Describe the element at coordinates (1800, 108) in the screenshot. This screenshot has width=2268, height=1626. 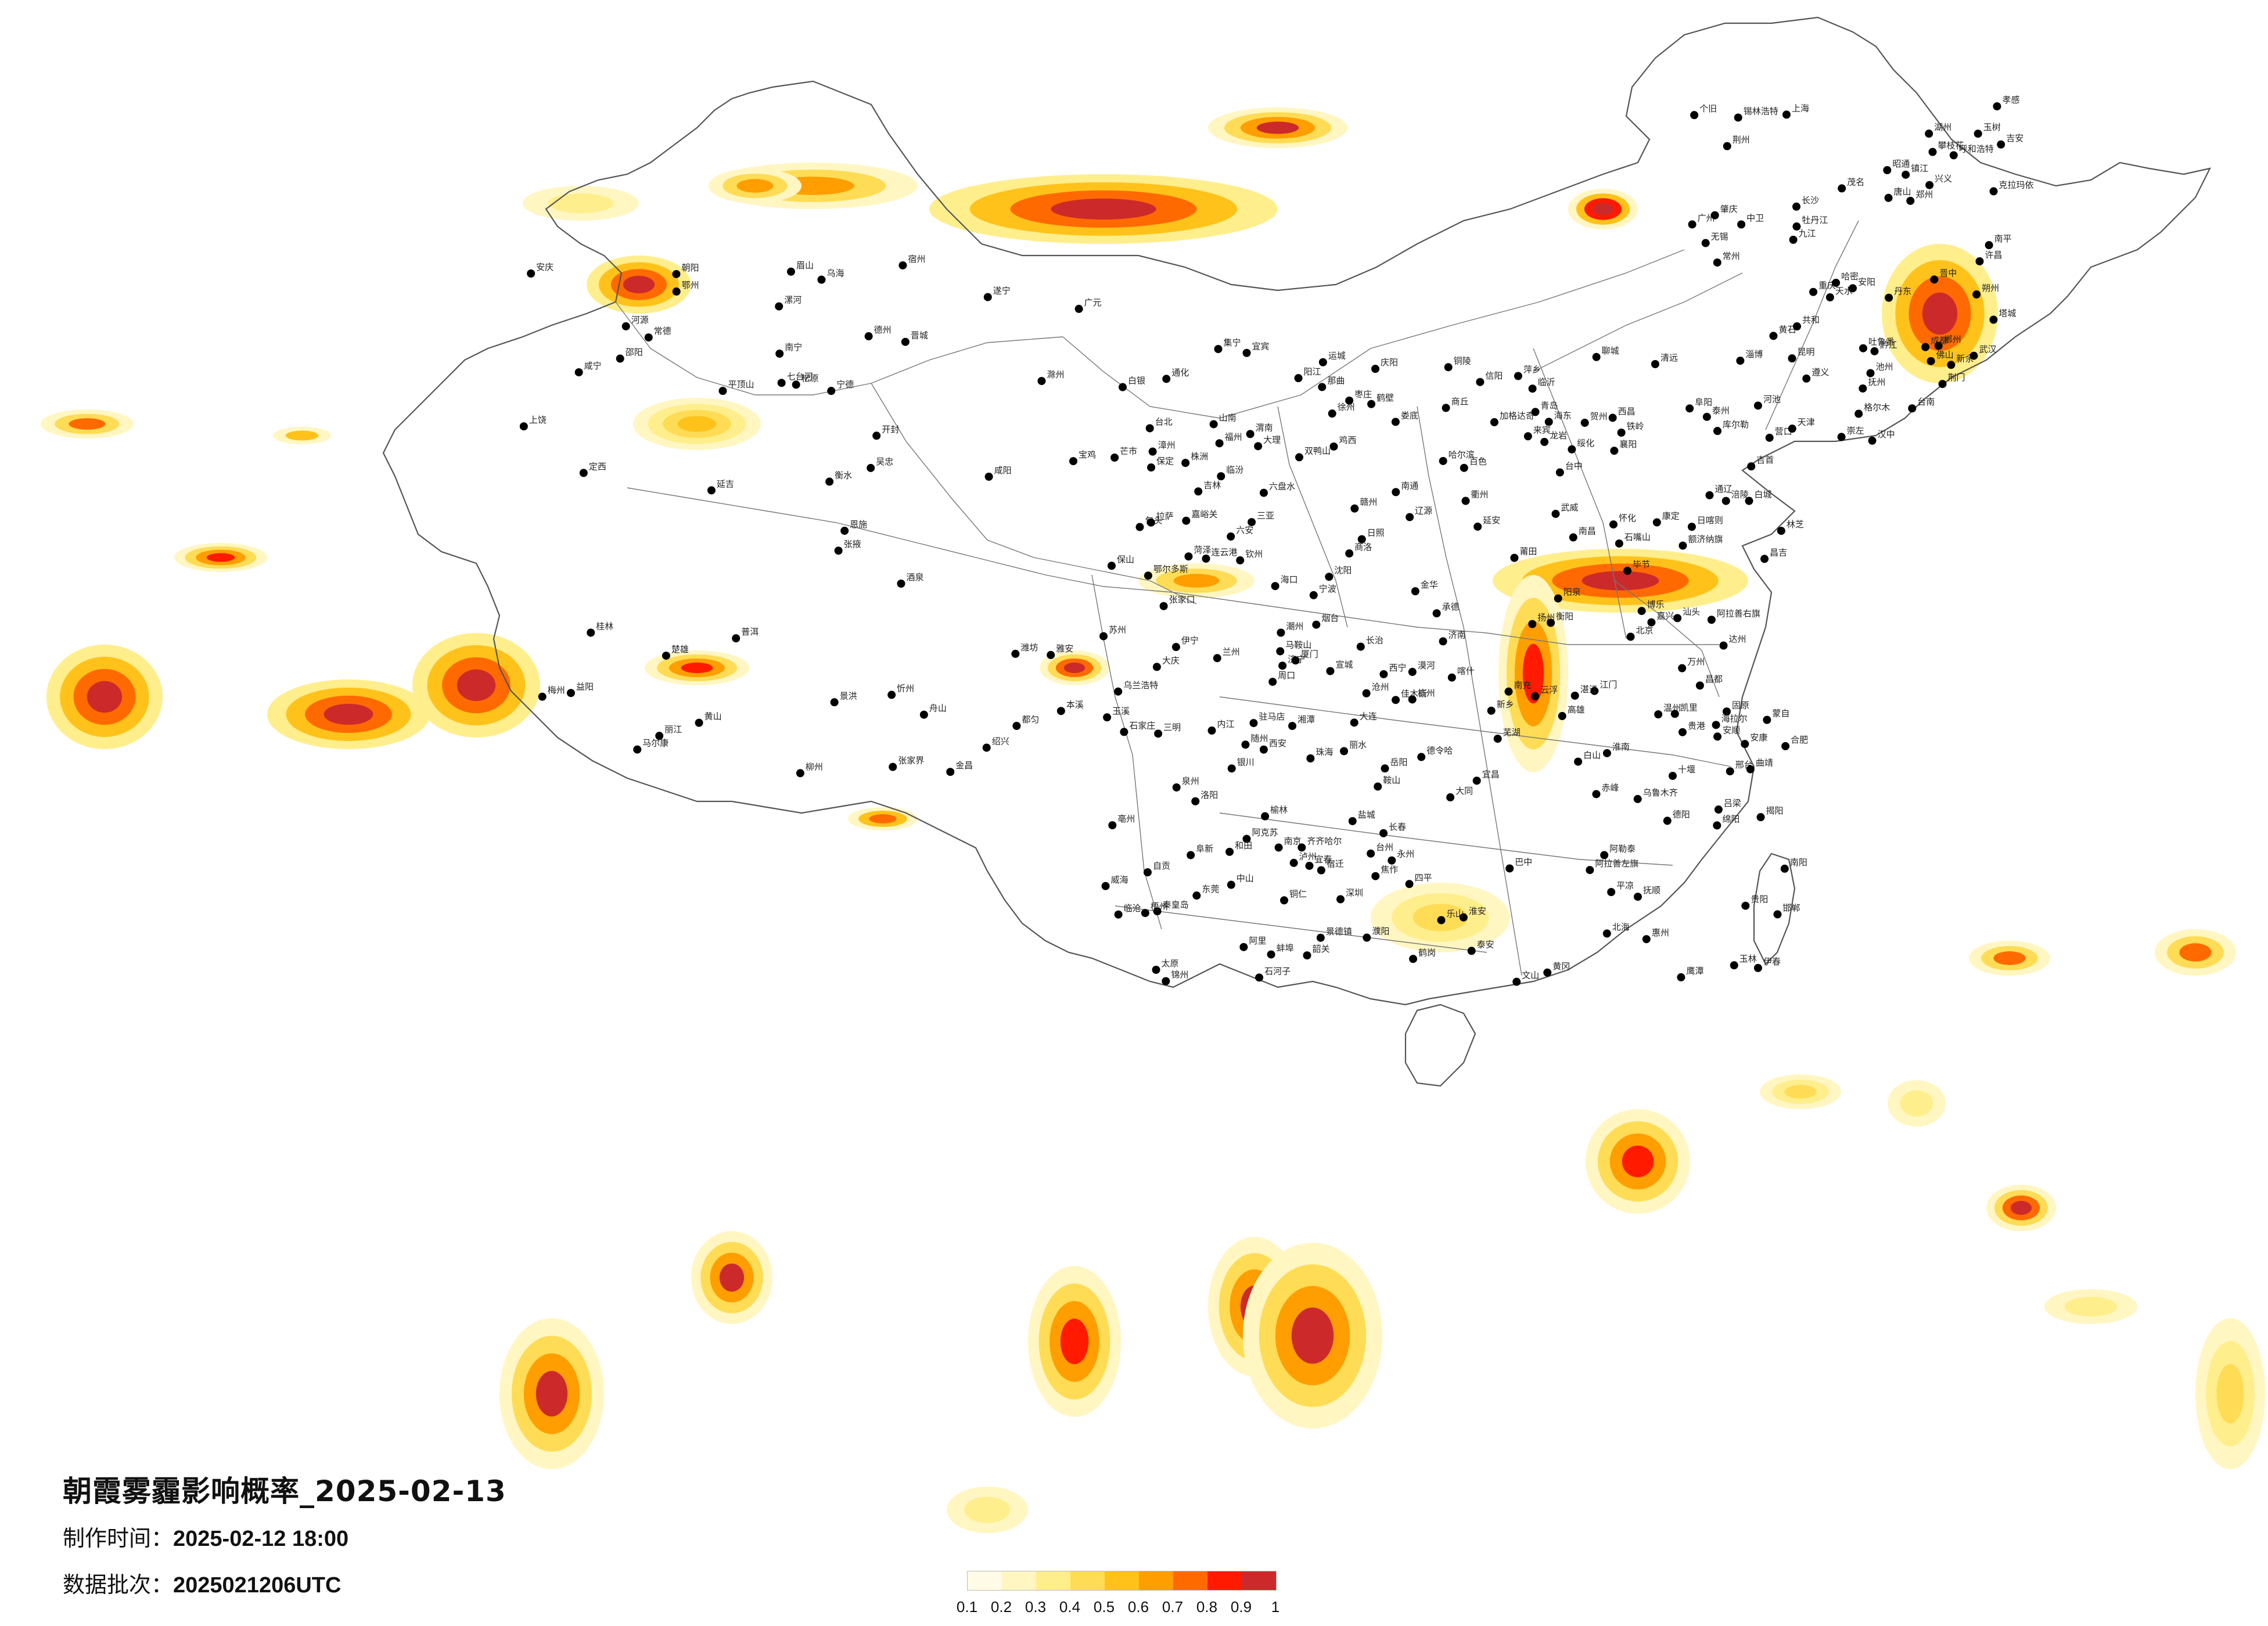
I see `city-label: 上海` at that location.